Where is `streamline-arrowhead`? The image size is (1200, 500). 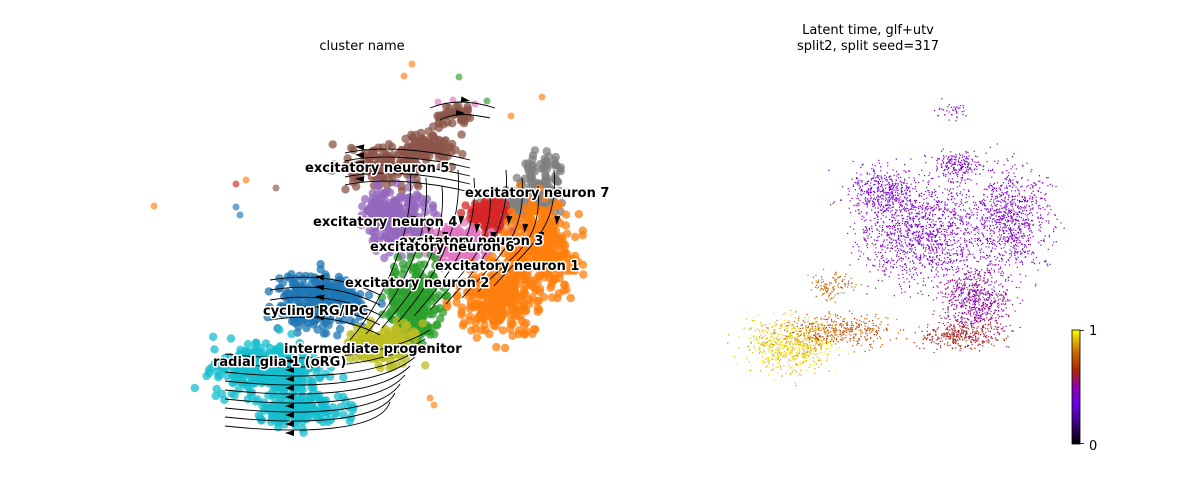 streamline-arrowhead is located at coordinates (290, 433).